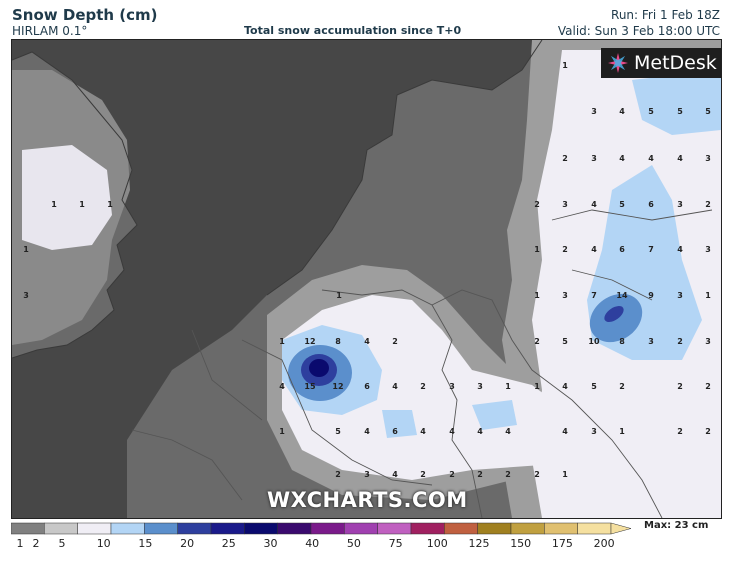 Image resolution: width=732 pixels, height=561 pixels. I want to click on legend-extend-arrow, so click(621, 528).